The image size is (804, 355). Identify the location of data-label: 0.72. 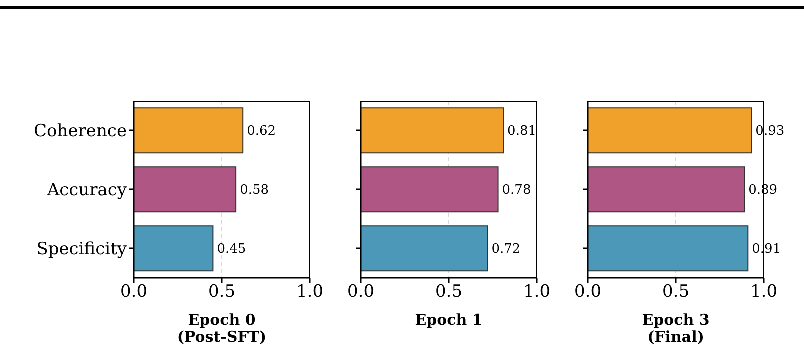
(506, 250).